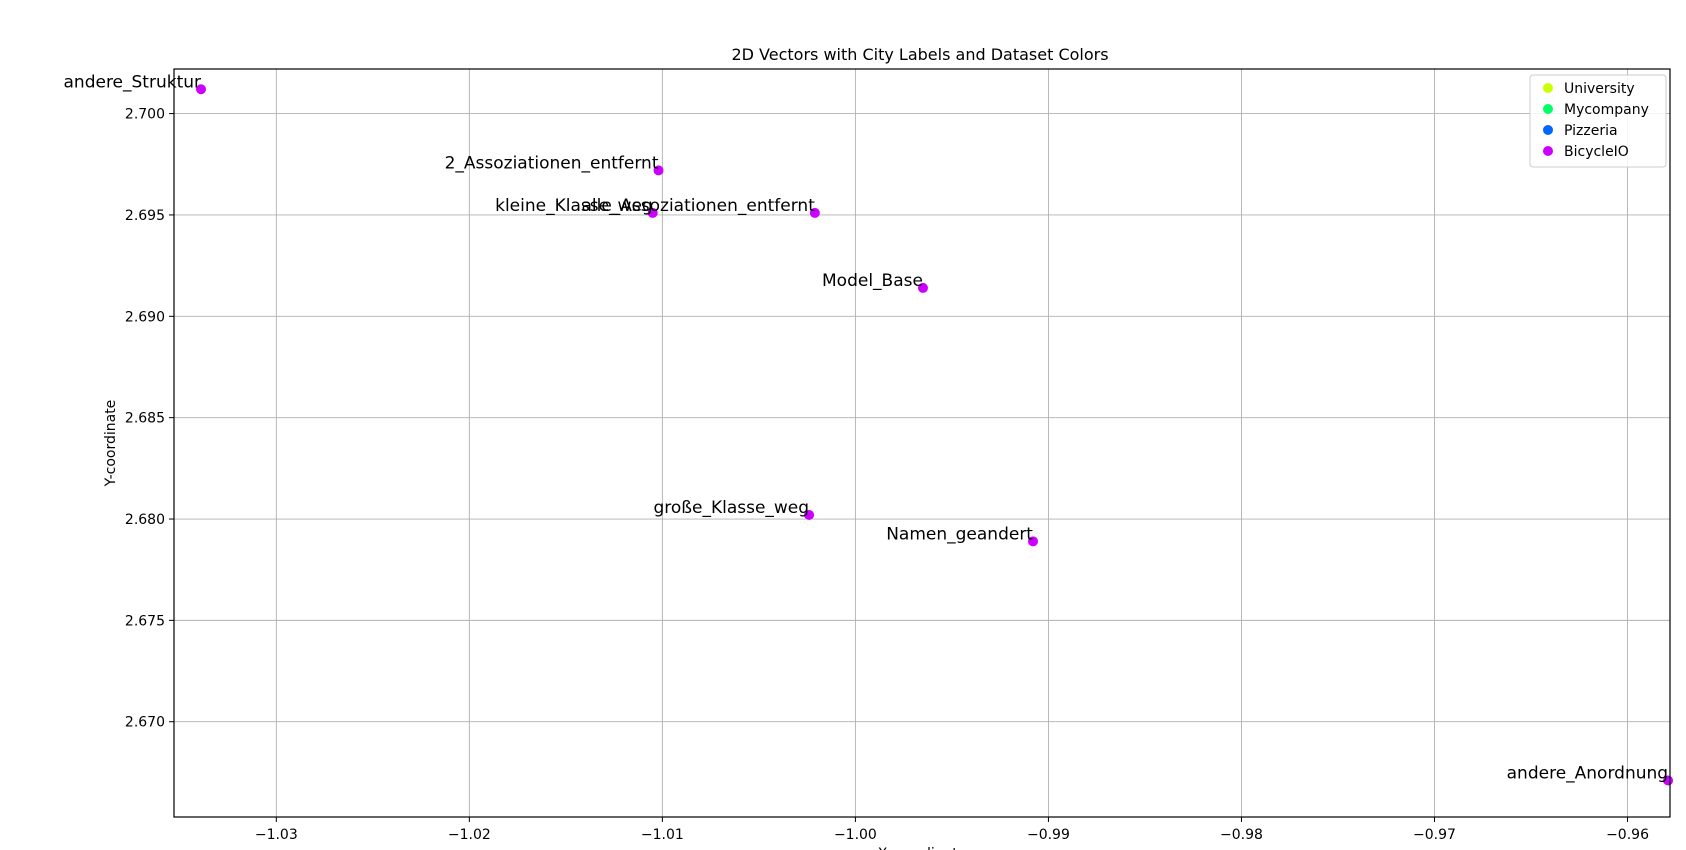 The height and width of the screenshot is (850, 1686). I want to click on y-tick-label: 2.690, so click(145, 317).